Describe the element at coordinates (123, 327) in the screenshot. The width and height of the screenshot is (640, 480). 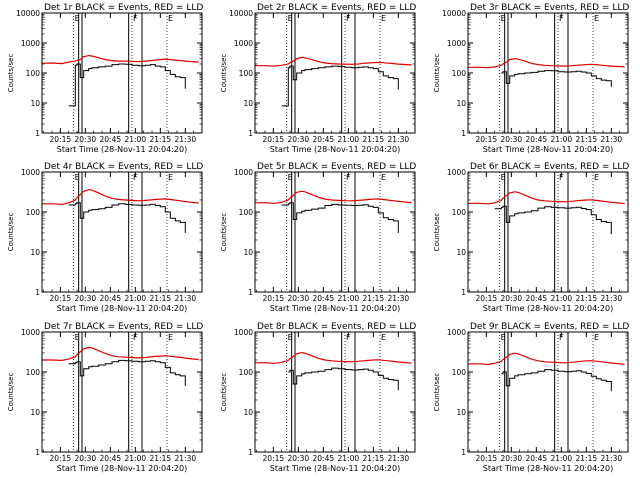
I see `panel-title: Det 7r BLACK = Events, RED = LLD` at that location.